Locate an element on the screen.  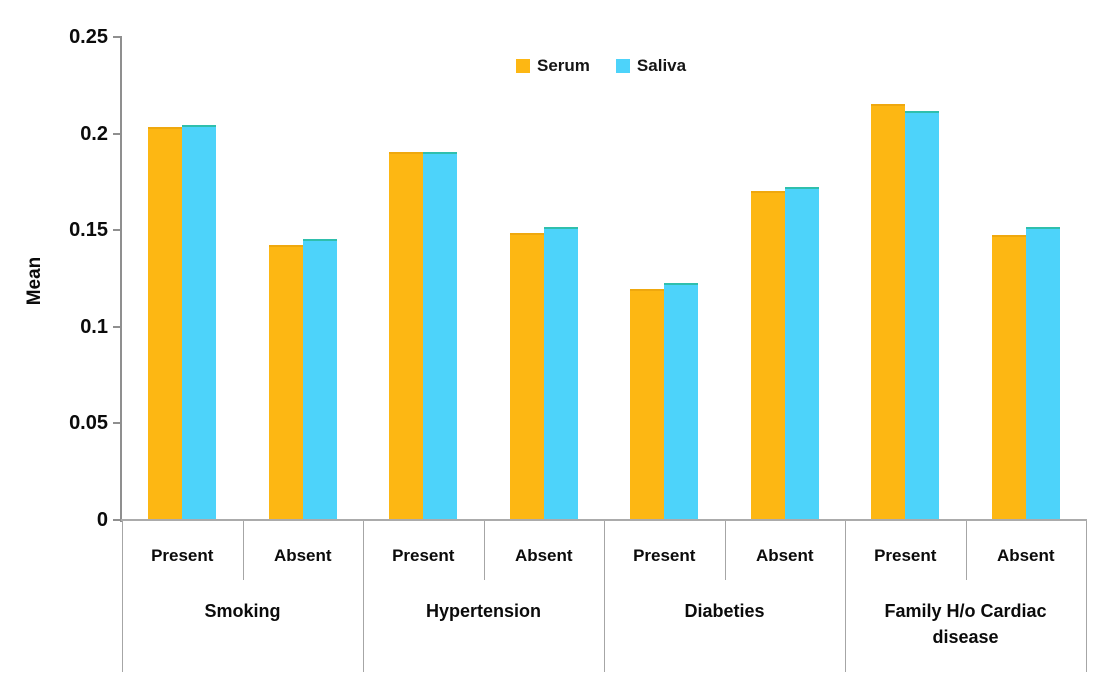
serum-swatch-icon is located at coordinates (523, 66).